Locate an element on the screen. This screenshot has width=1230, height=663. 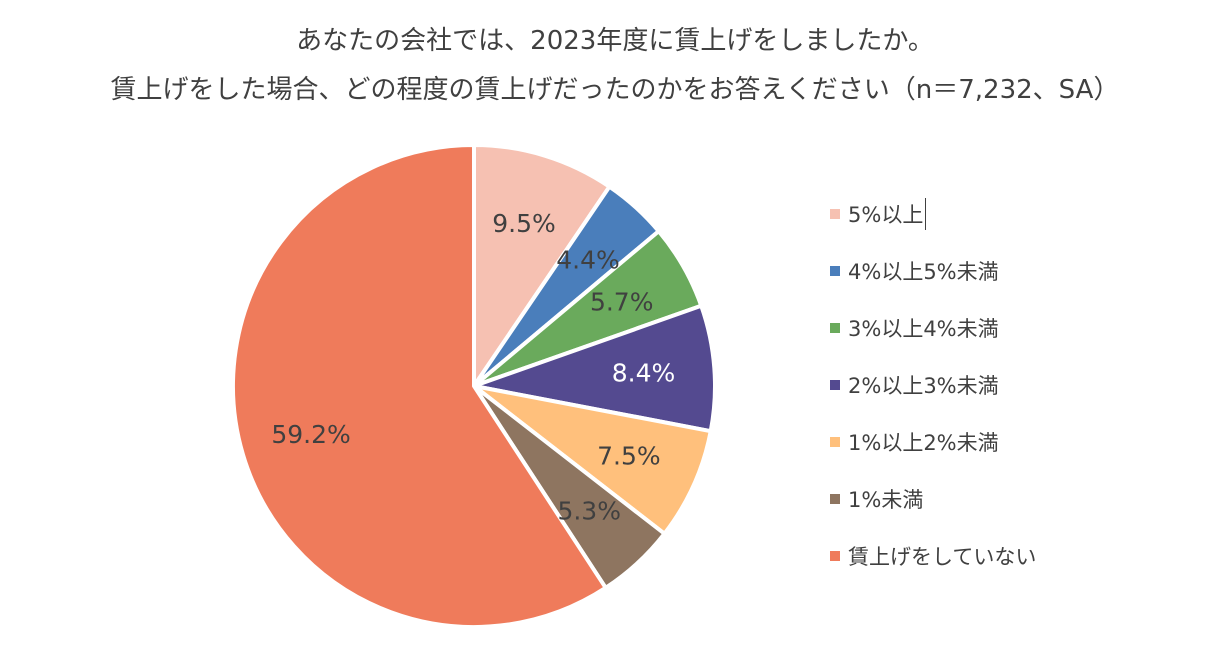
data-label-2: 4.4% is located at coordinates (588, 259).